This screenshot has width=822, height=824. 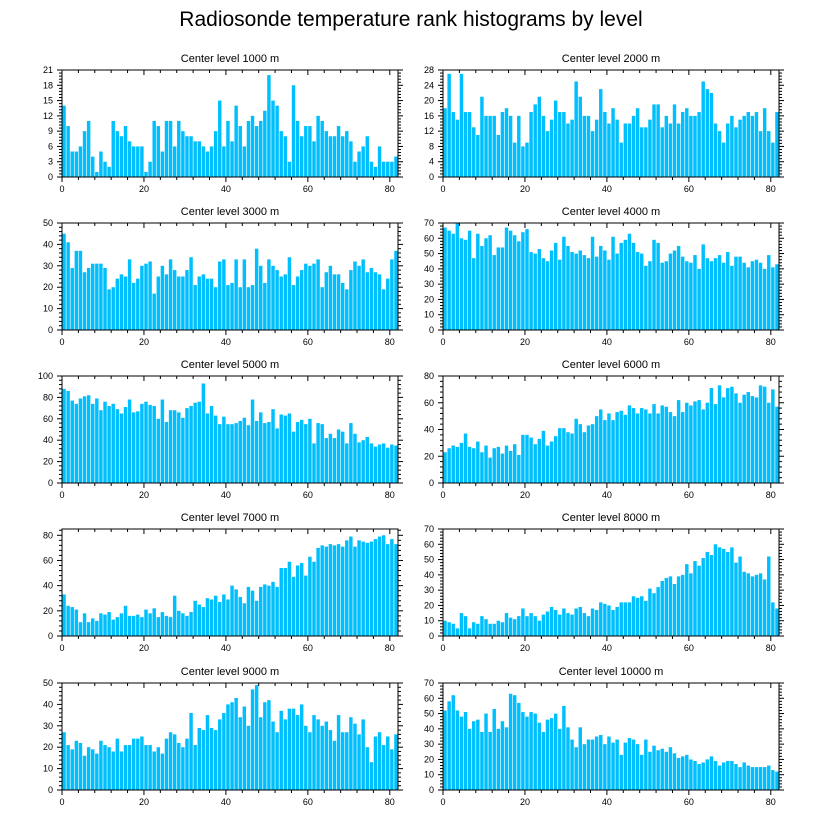 What do you see at coordinates (226, 802) in the screenshot?
I see `x-tick-label: 40` at bounding box center [226, 802].